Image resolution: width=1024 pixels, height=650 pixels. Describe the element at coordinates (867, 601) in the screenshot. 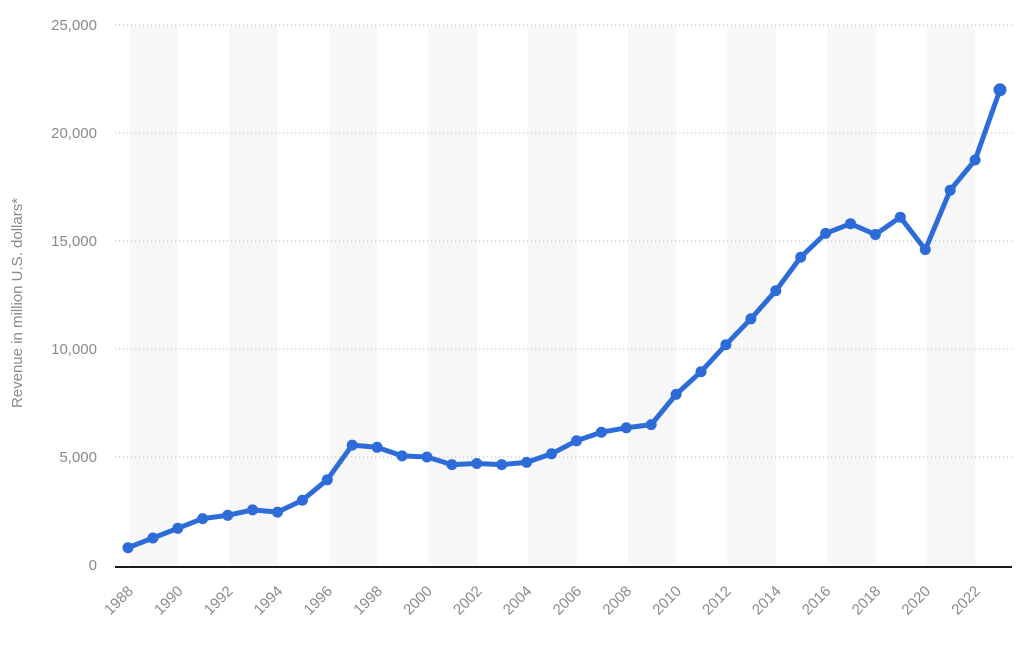

I see `x-tick-label: 2018` at that location.